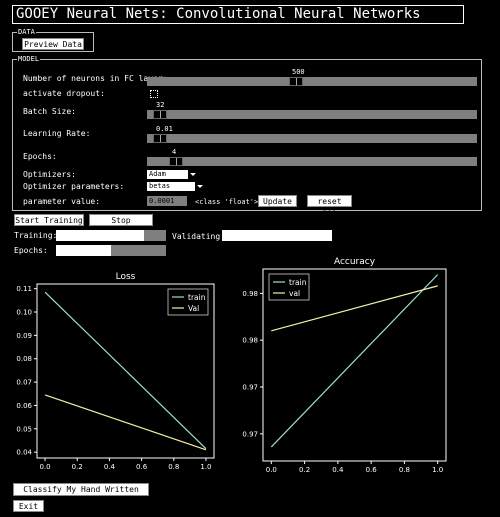 This screenshot has height=517, width=500. Describe the element at coordinates (95, 78) in the screenshot. I see `fc-neurons-label: Number of neurons in FC layer:` at that location.